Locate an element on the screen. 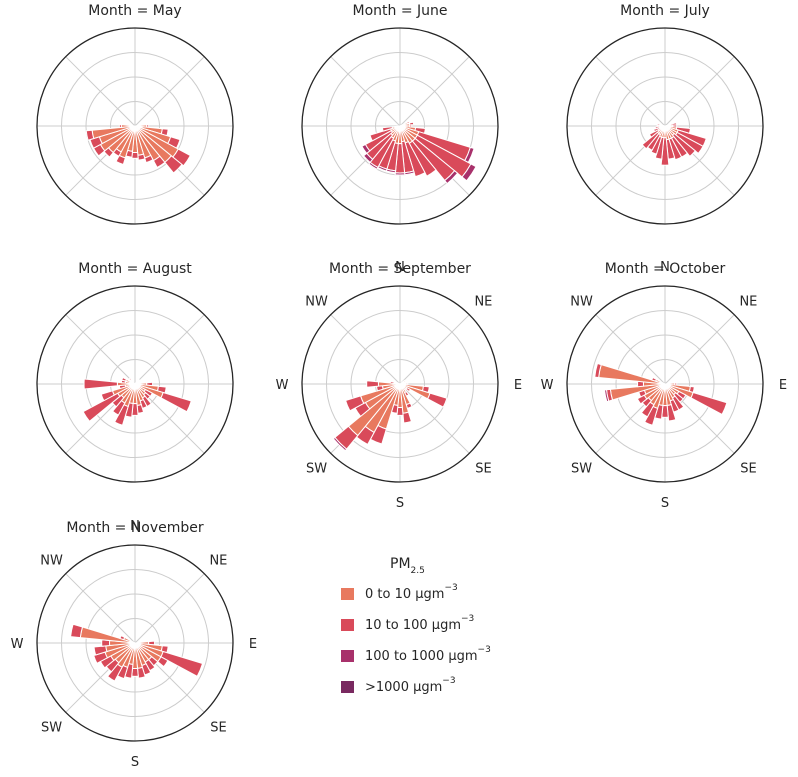  panel-title: Month = July is located at coordinates (665, 11).